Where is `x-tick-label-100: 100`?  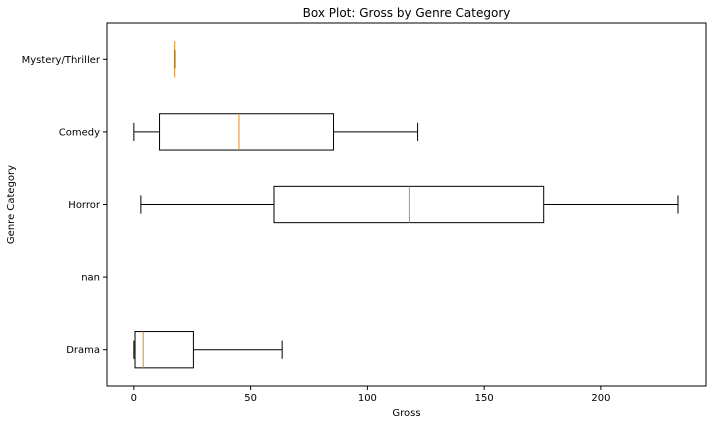
x-tick-label-100: 100 is located at coordinates (367, 398).